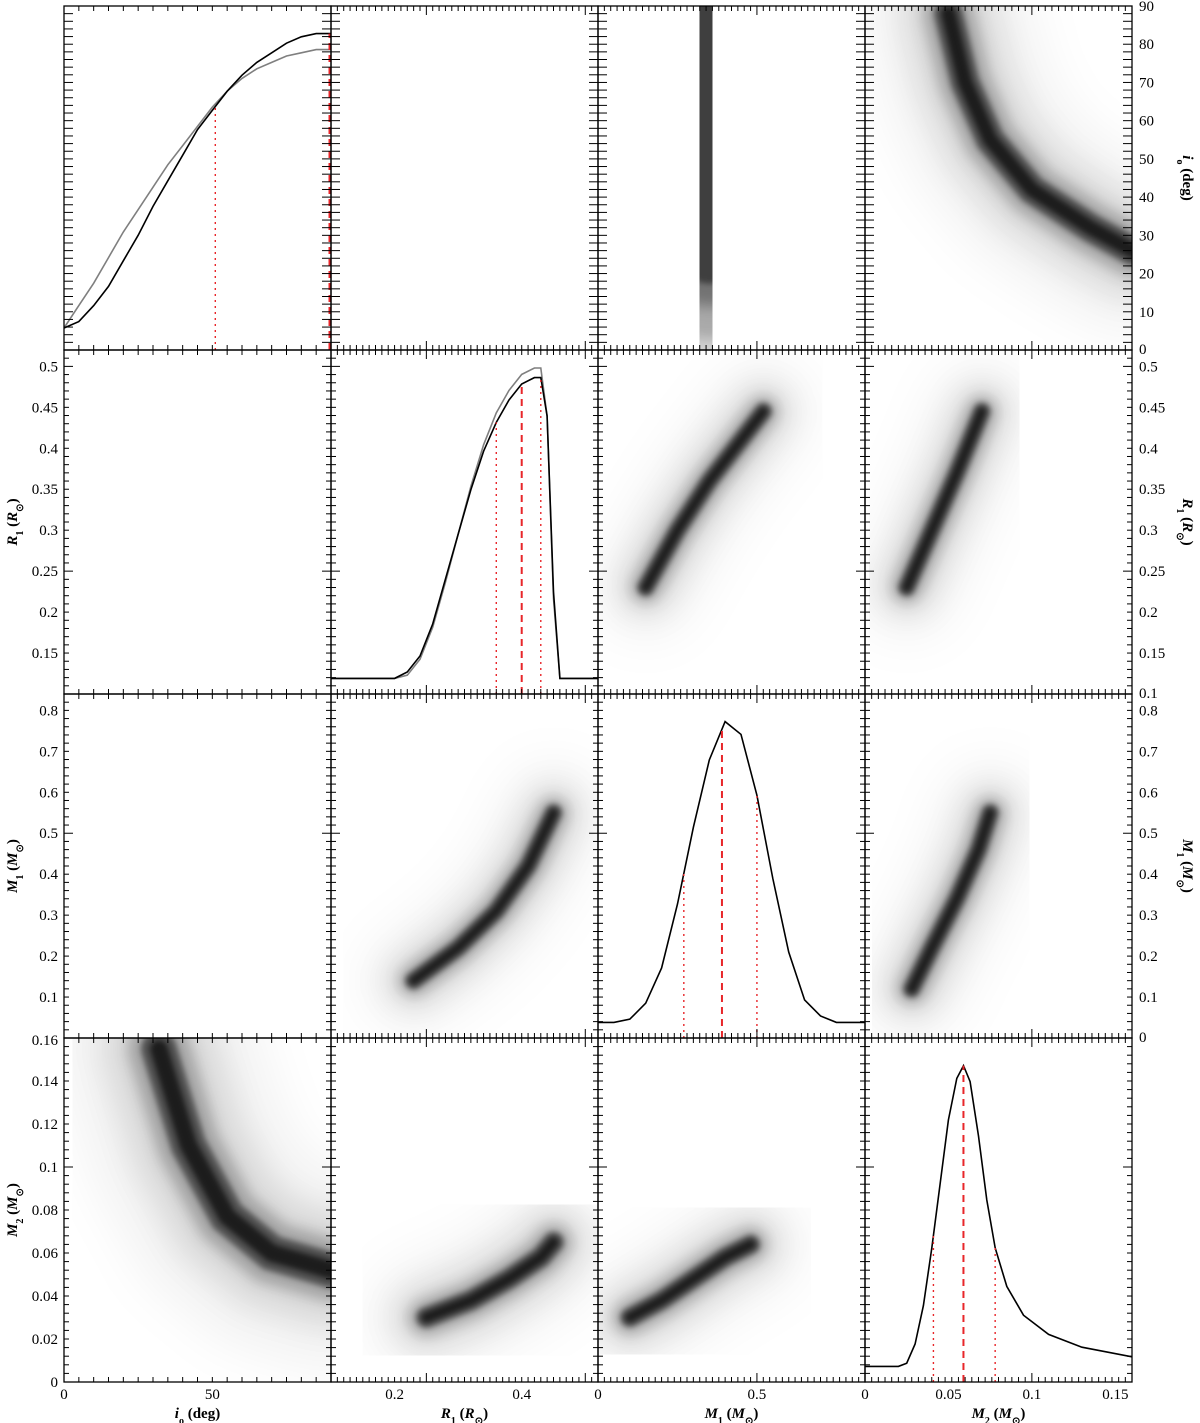  Describe the element at coordinates (45, 1041) in the screenshot. I see `left-tick-label: 0.16` at that location.